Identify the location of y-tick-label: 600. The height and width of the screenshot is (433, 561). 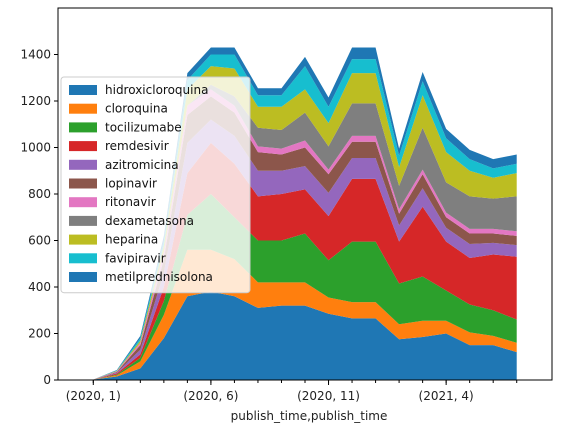
(39, 241).